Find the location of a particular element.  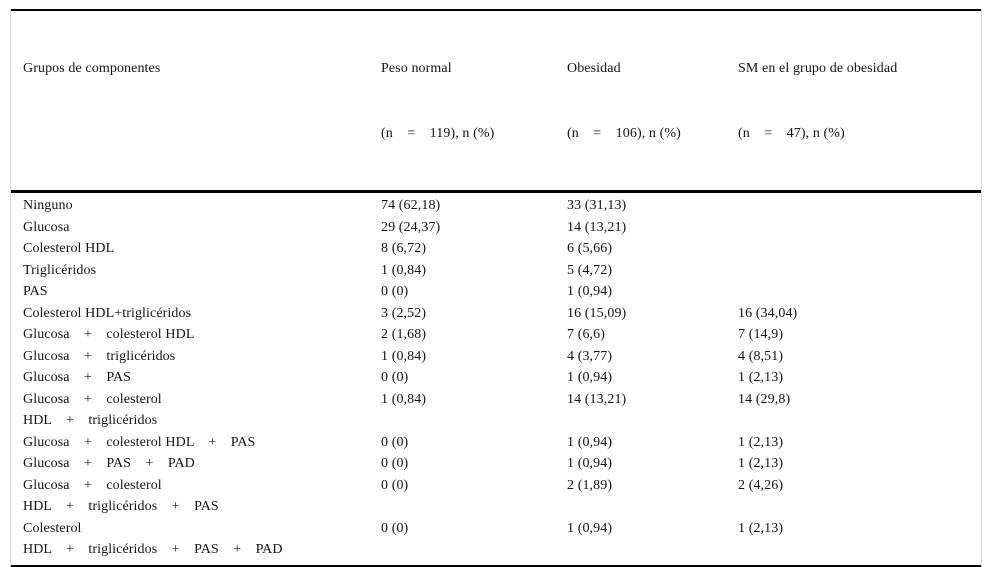

col-header-title: Obesidad is located at coordinates (594, 68).